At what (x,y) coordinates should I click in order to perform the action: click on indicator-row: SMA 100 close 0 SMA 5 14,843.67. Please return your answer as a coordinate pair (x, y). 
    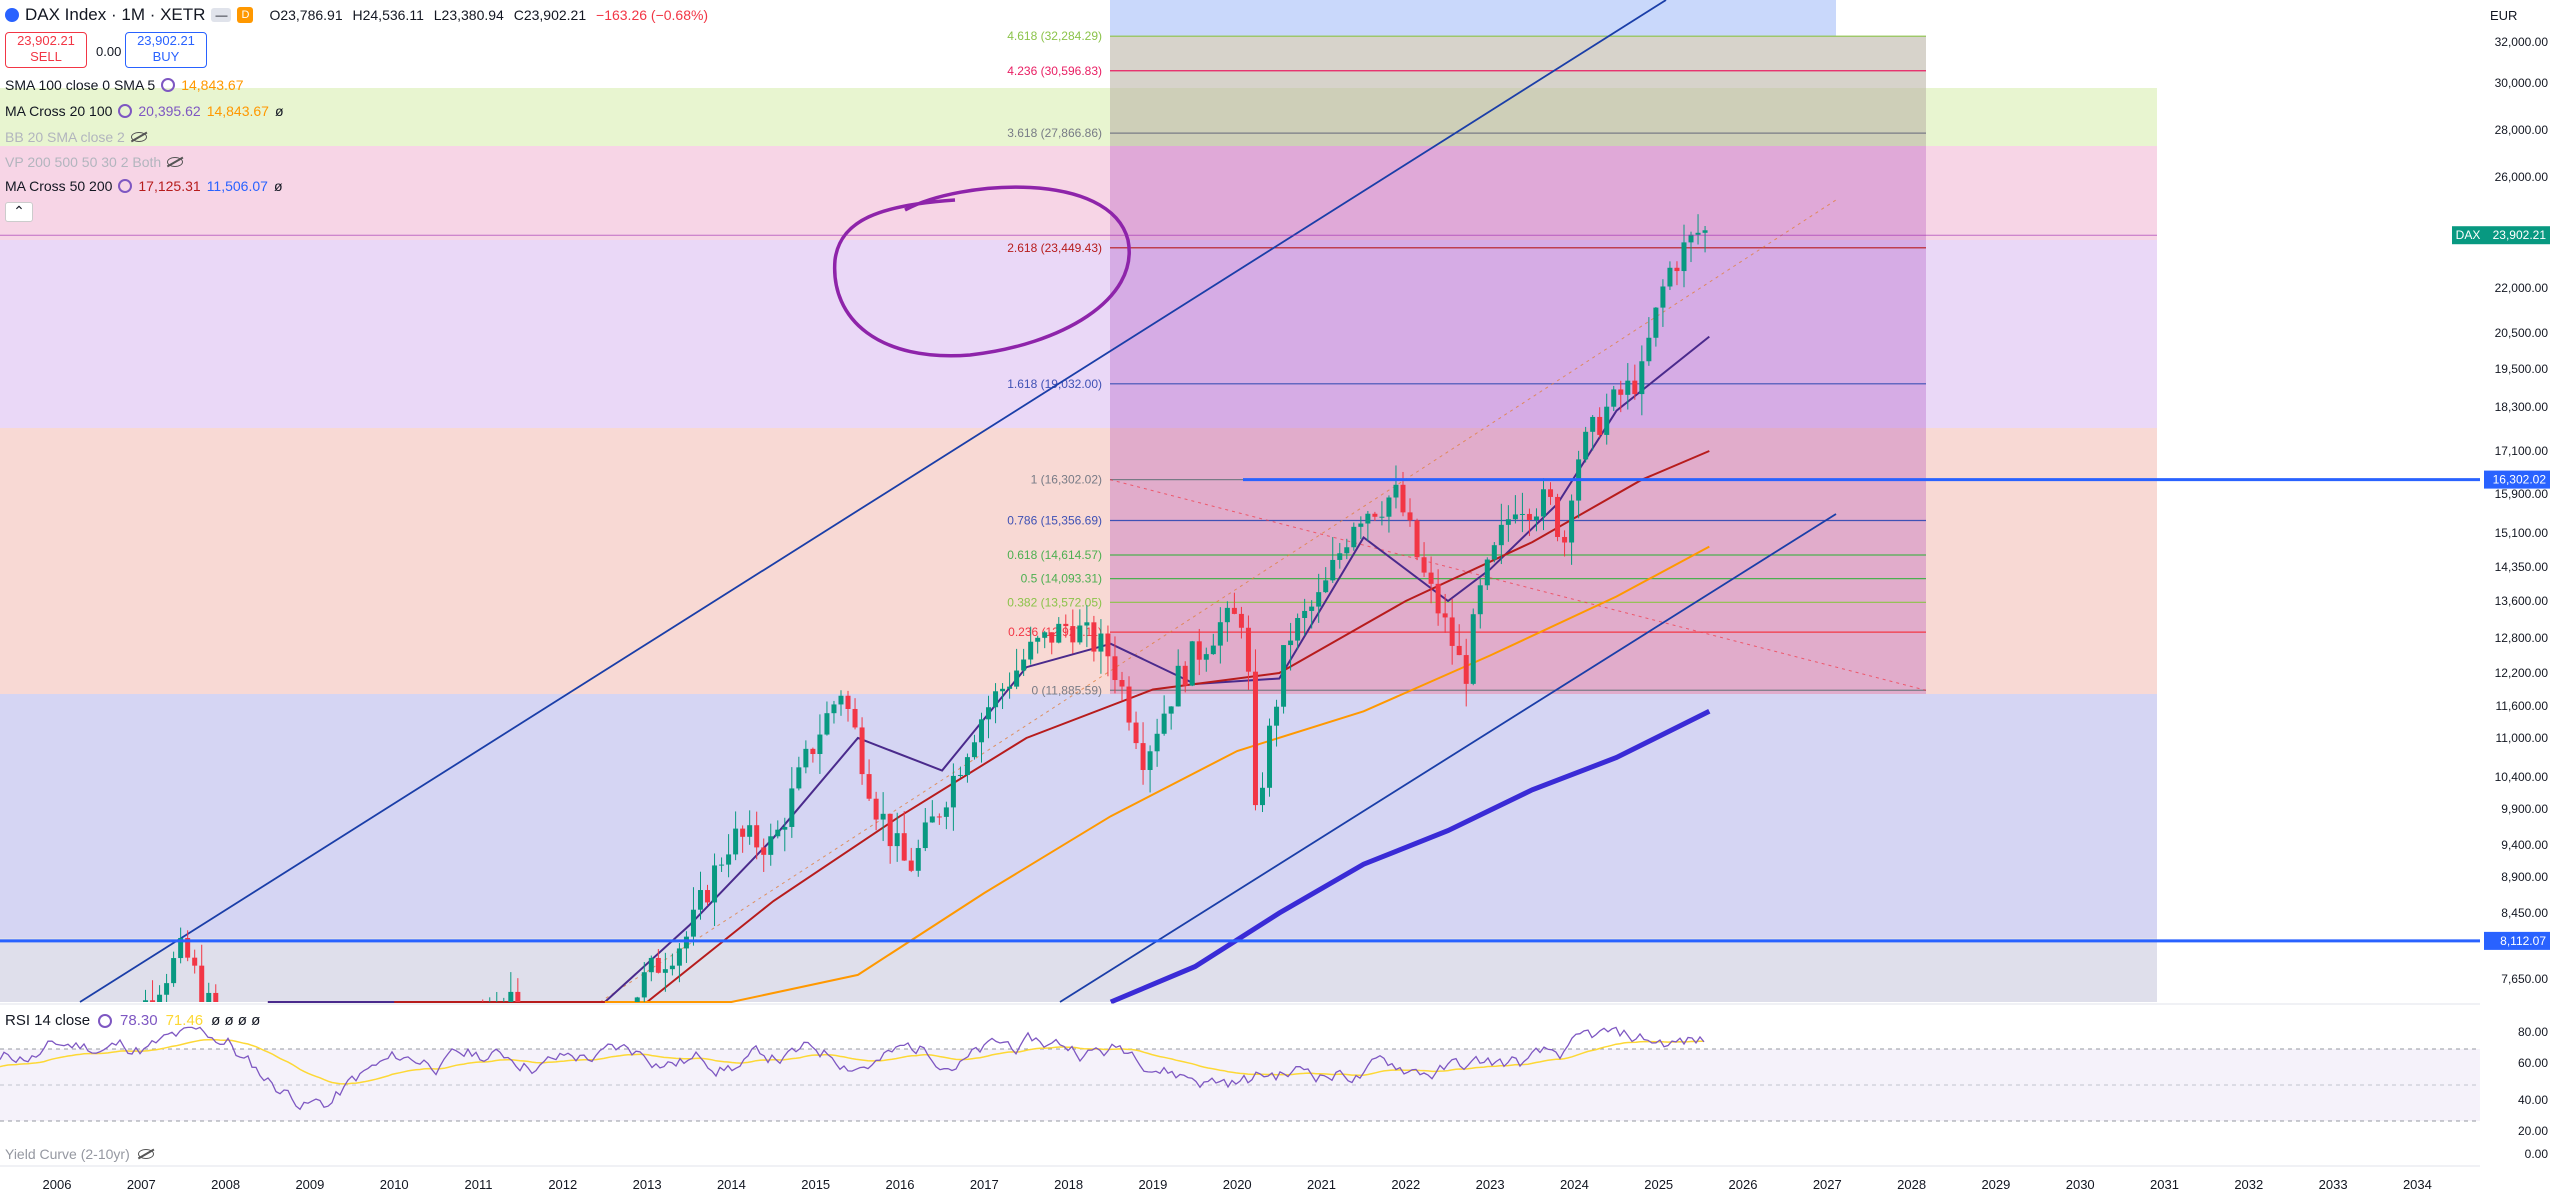
    Looking at the image, I should click on (124, 85).